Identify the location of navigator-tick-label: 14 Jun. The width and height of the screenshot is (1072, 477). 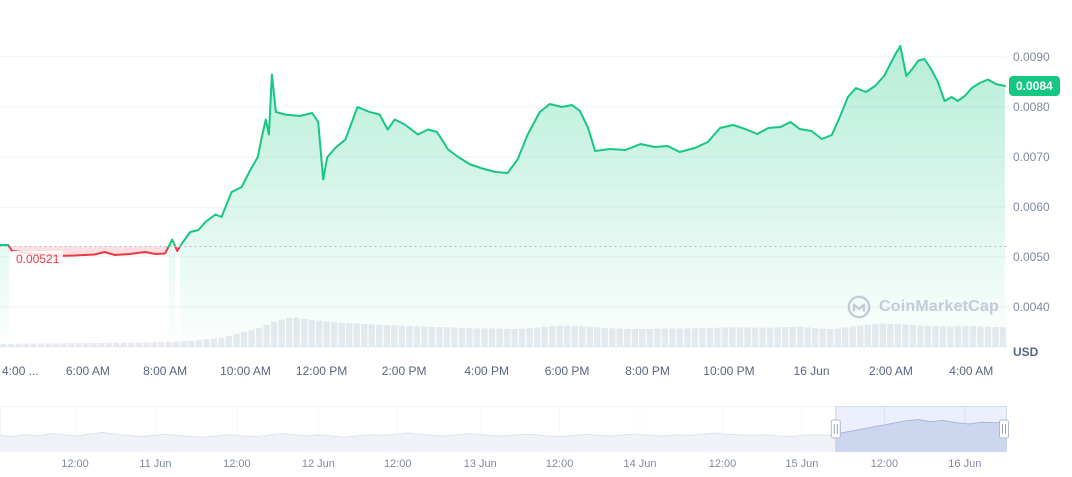
(640, 464).